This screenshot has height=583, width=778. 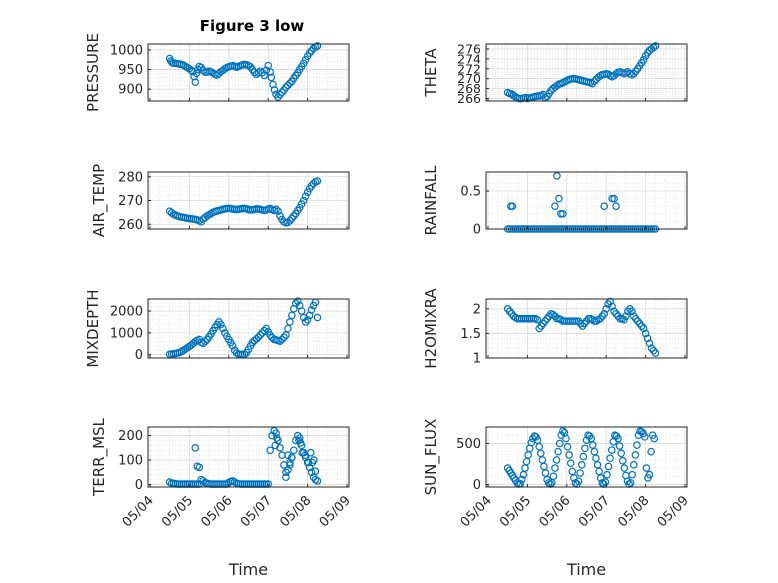 I want to click on air-temp-panel: 260 270 280 AIR_TEMP, so click(x=220, y=200).